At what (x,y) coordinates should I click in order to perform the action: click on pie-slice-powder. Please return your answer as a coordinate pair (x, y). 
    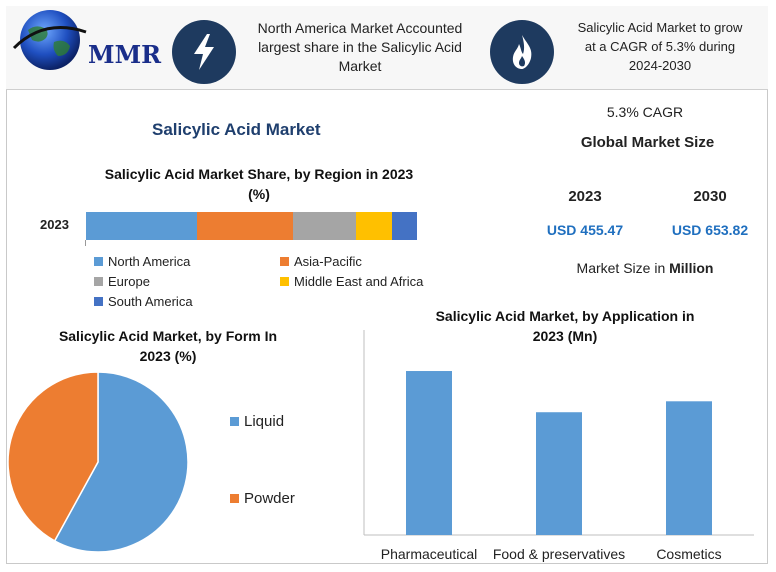
    Looking at the image, I should click on (53, 456).